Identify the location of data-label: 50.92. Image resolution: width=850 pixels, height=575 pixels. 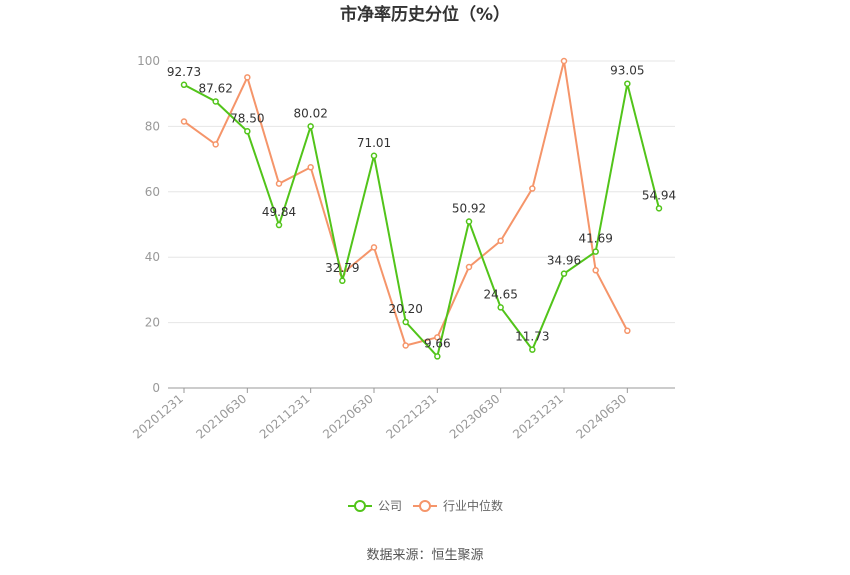
(469, 208).